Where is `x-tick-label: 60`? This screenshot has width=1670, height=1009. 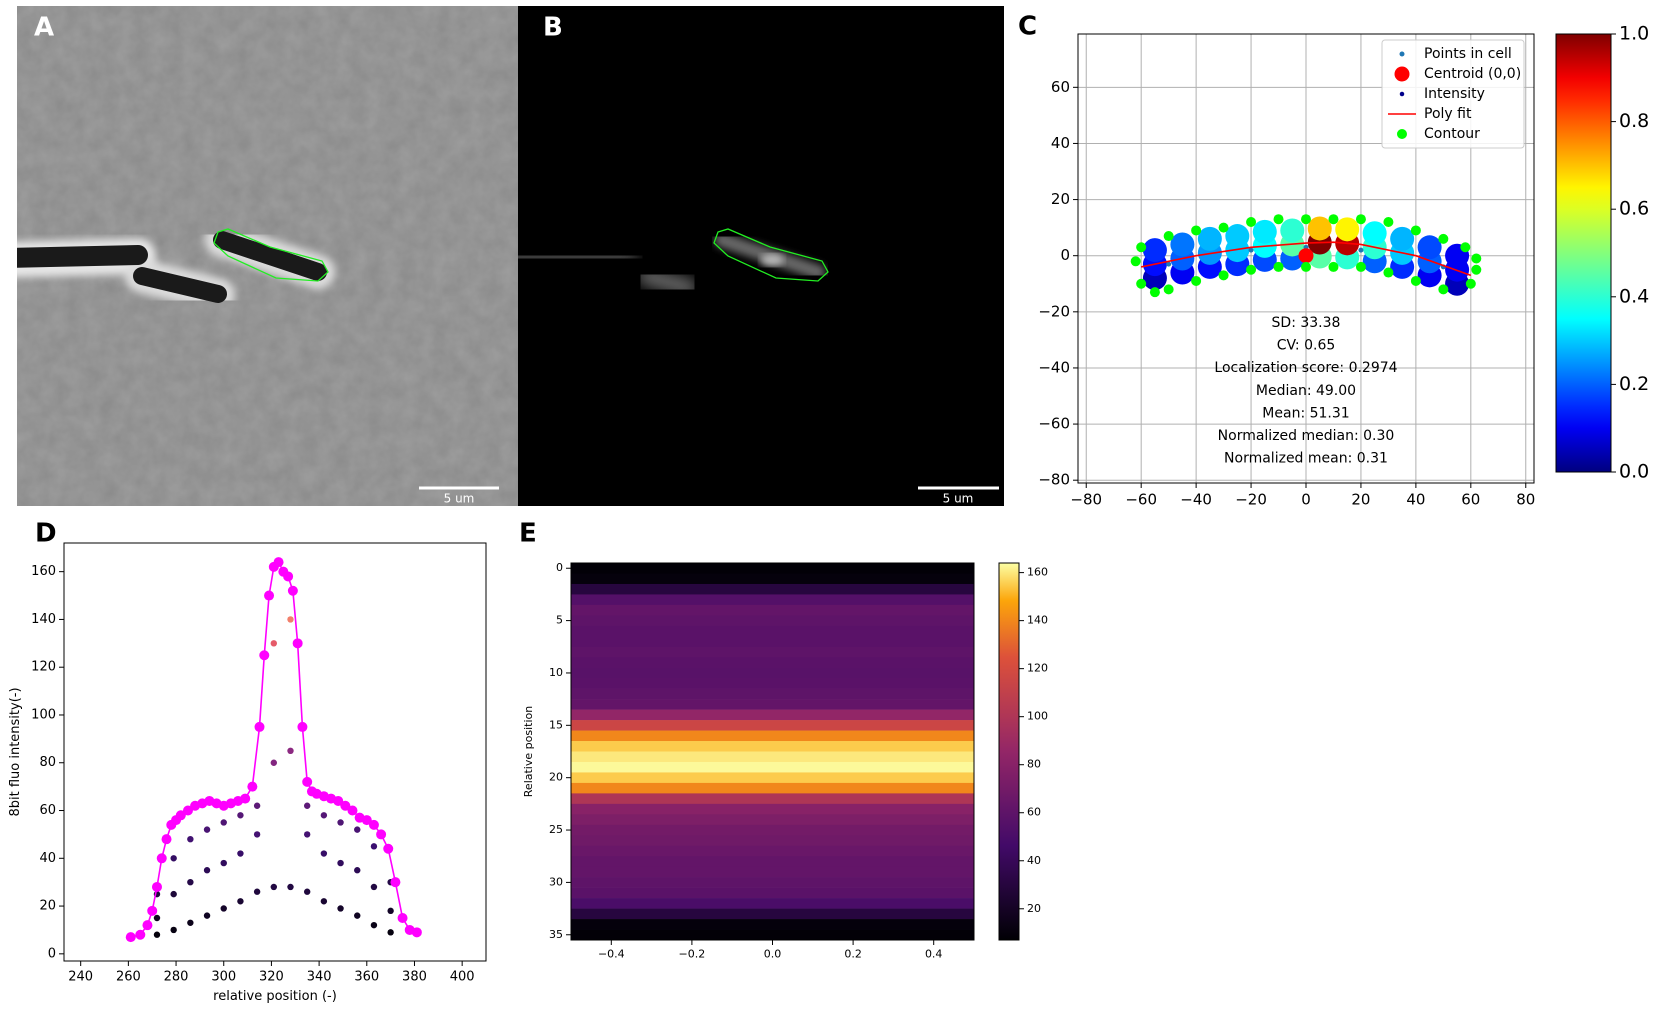 x-tick-label: 60 is located at coordinates (1470, 500).